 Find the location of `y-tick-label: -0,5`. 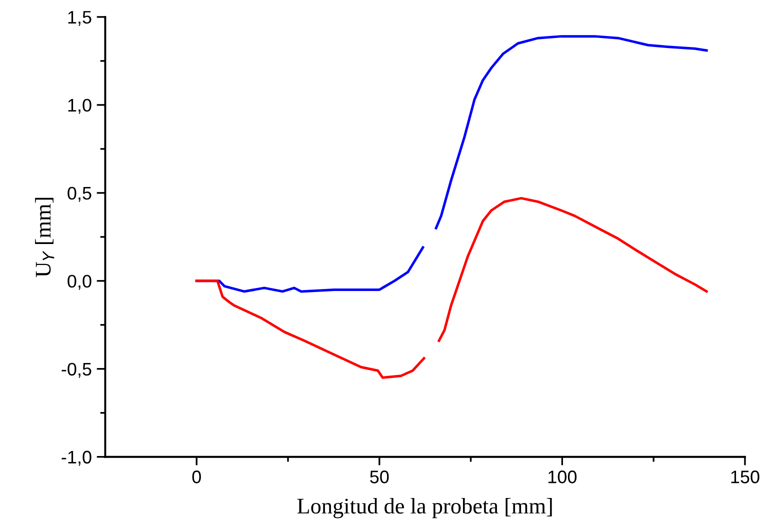

y-tick-label: -0,5 is located at coordinates (77, 370).